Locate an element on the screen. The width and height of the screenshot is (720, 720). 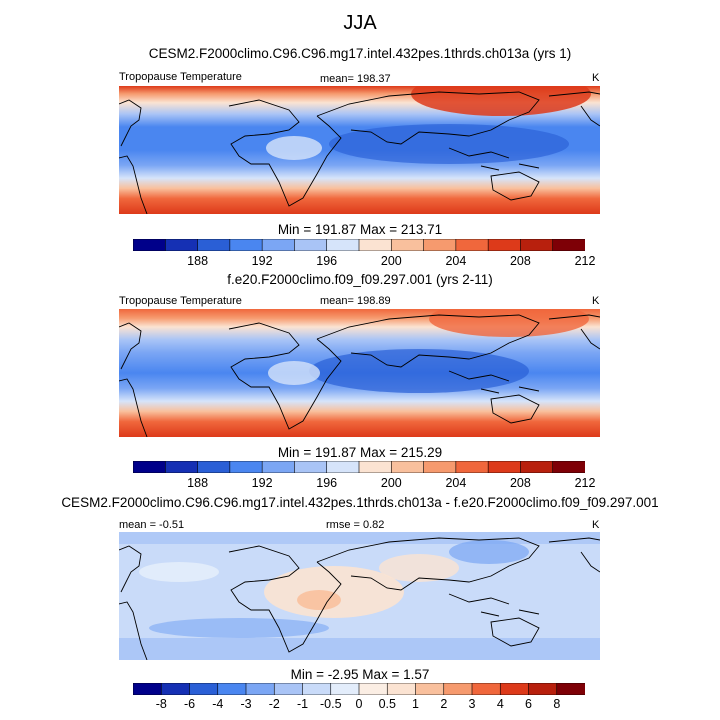
panel3-colorbar-ticks: -8 -6 -4 -3 -2 -1 -0.5 0 0.5 1 2 3 4 6 8 is located at coordinates (359, 705).